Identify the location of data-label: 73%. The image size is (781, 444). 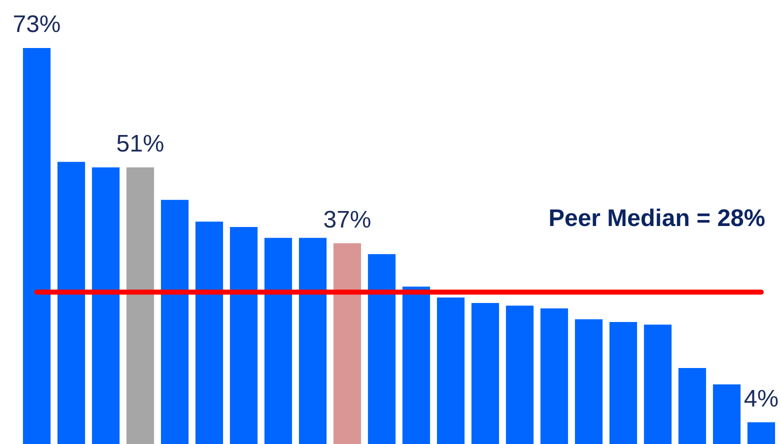
(36, 24).